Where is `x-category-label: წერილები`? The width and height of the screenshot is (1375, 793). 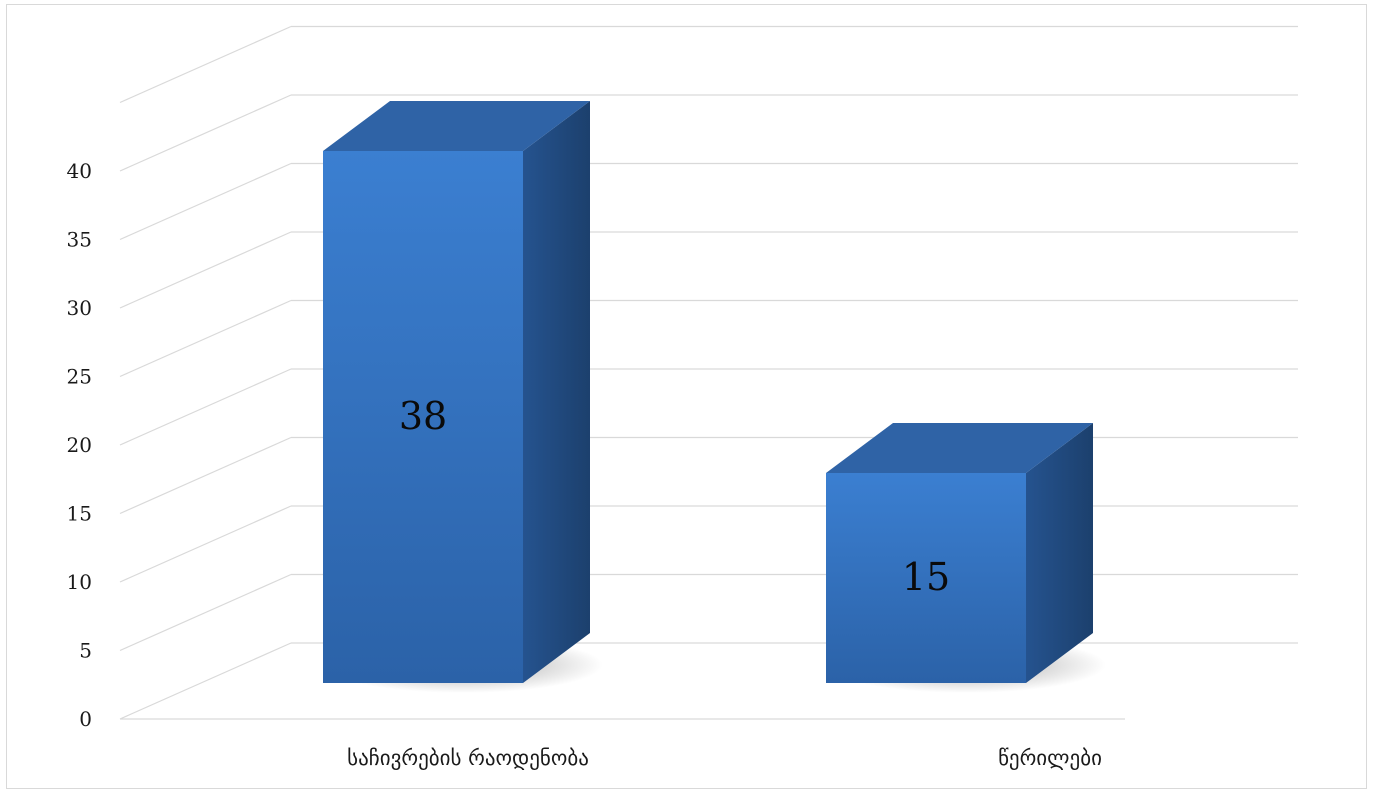
x-category-label: წერილები is located at coordinates (1050, 758).